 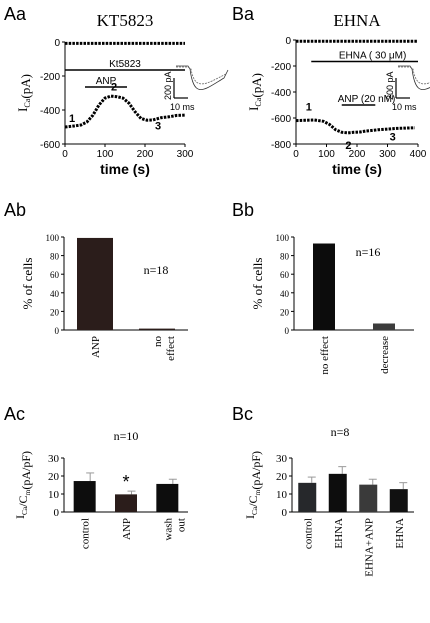 I want to click on y-axis-label-Bc: ICa/Cm(pA/pF), so click(x=253, y=485).